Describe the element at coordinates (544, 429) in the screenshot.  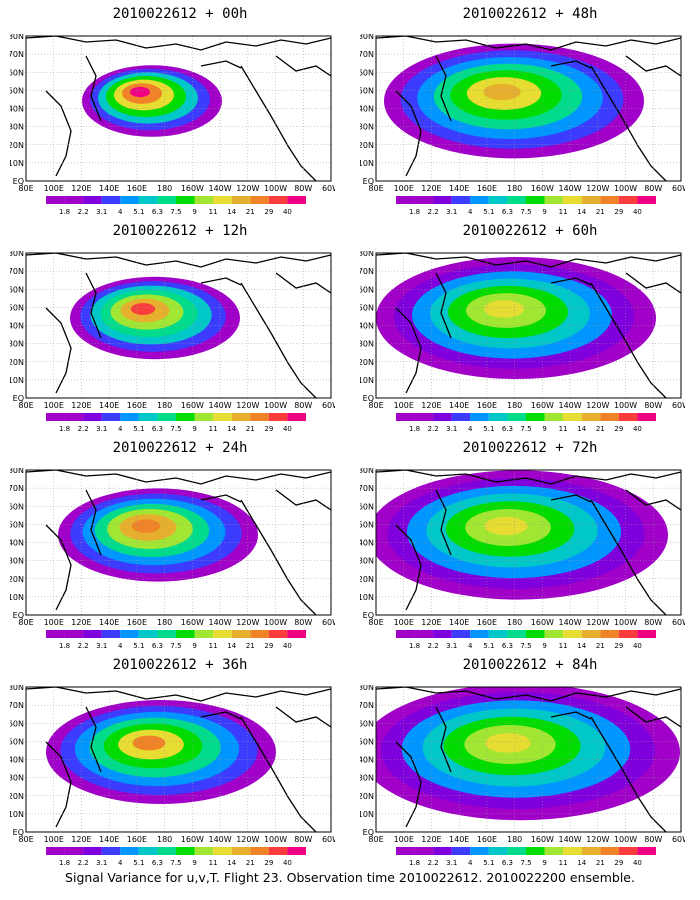
I see `colorbar-label: 9` at that location.